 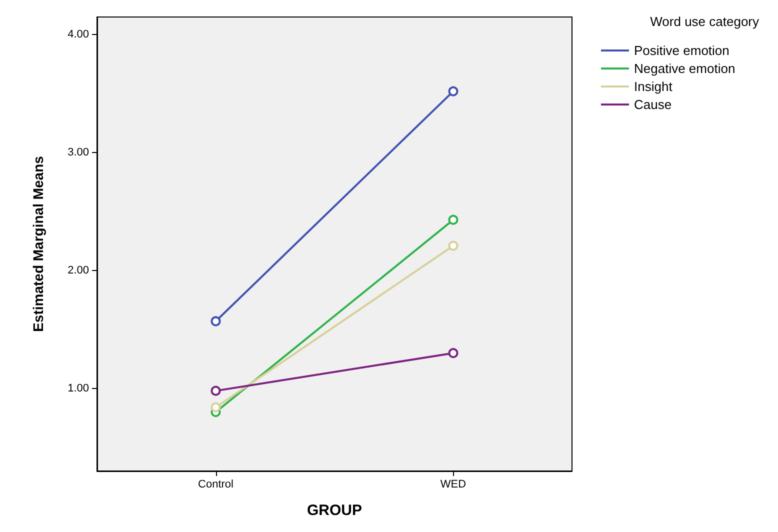 I want to click on x-tick-label: WED, so click(x=453, y=484).